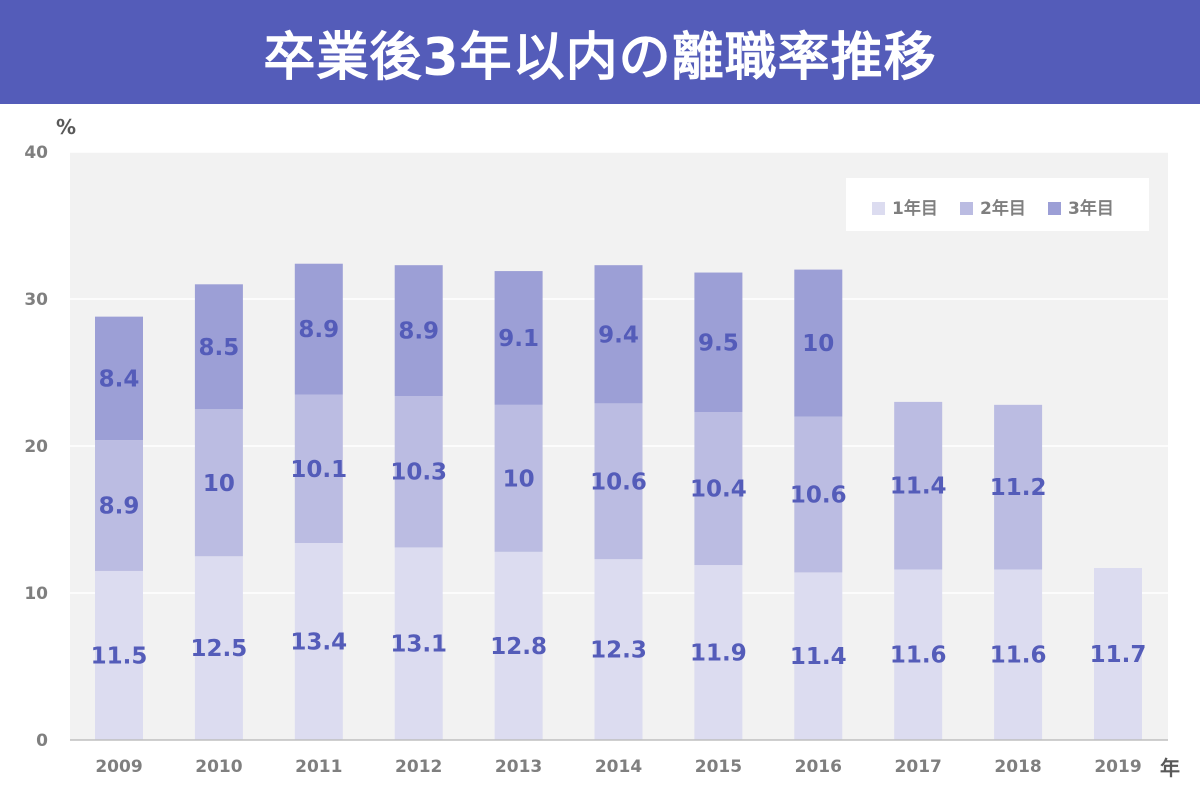 This screenshot has height=796, width=1200. Describe the element at coordinates (818, 767) in the screenshot. I see `x-tick-label: 2016` at that location.